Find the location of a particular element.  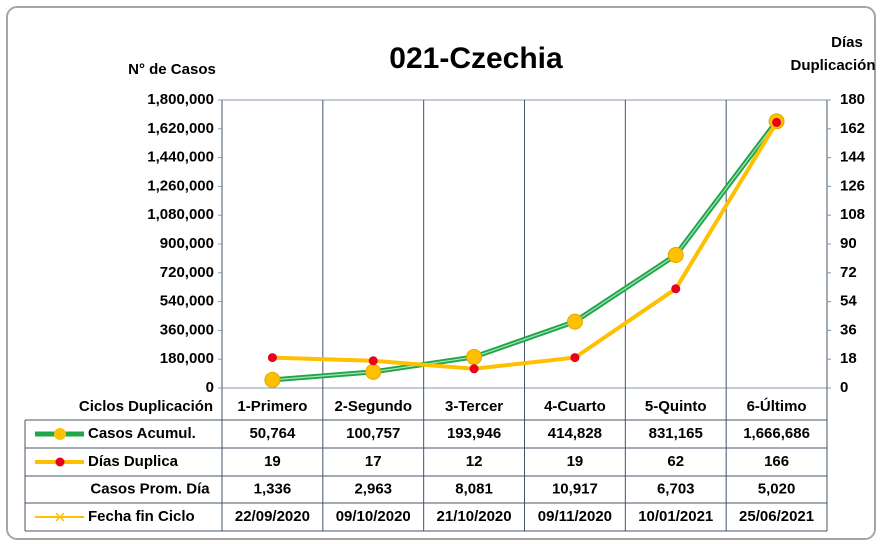

table-cell: 21/10/2020 is located at coordinates (474, 516).